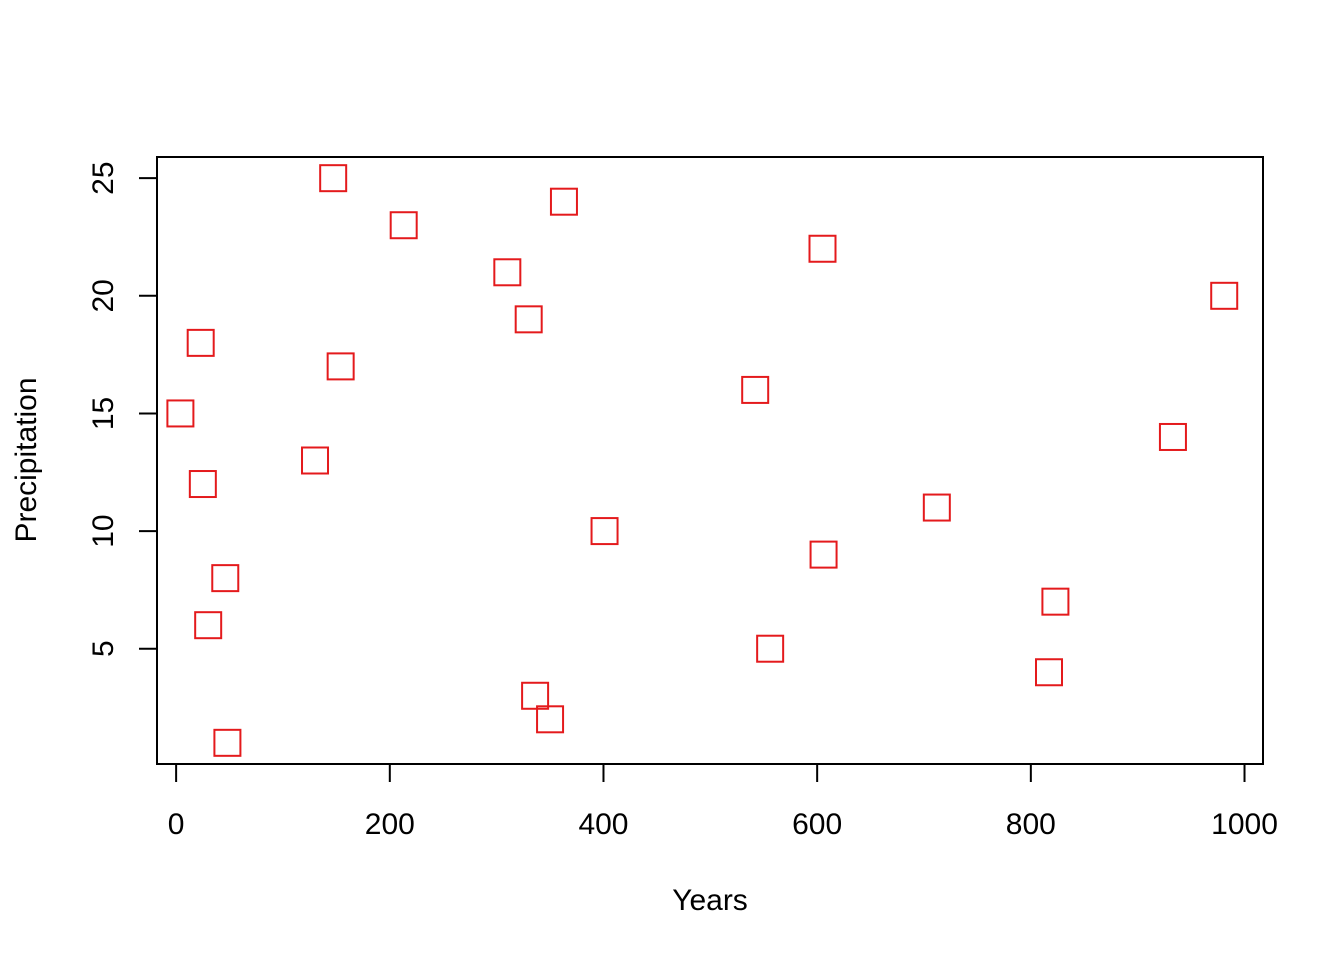 This screenshot has height=960, width=1344. What do you see at coordinates (26, 459) in the screenshot?
I see `y-axis-title: Precipitation` at bounding box center [26, 459].